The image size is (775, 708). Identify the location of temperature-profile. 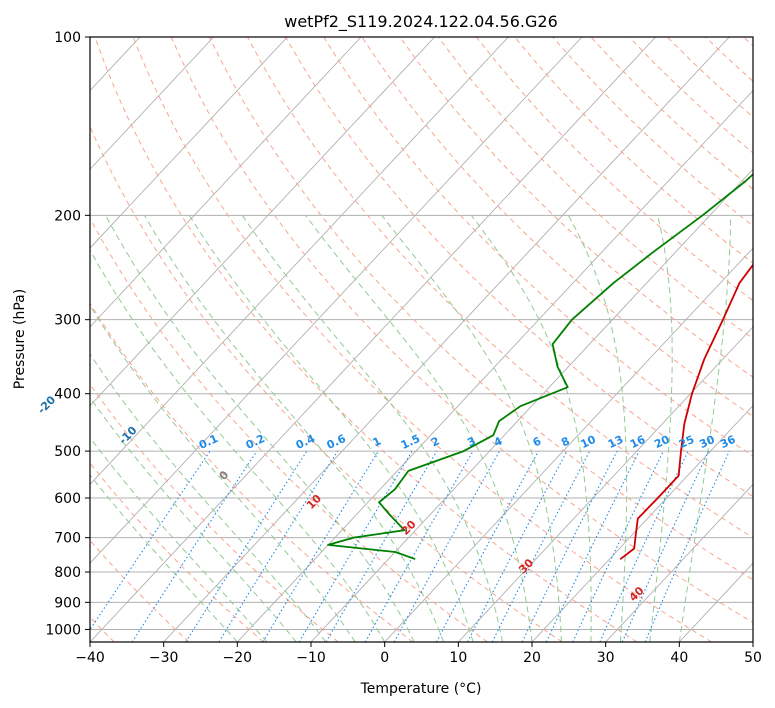
(686, 411).